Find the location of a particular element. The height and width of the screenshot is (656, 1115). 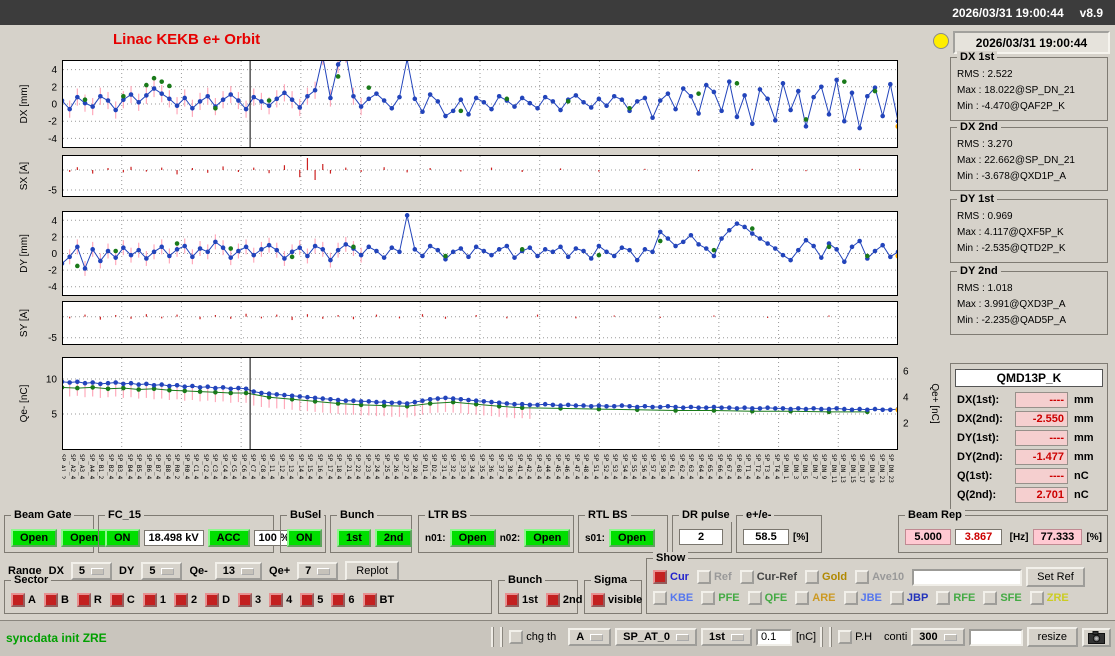

x-axis-bpm-label: SP_C8_4 is located at coordinates (262, 467).